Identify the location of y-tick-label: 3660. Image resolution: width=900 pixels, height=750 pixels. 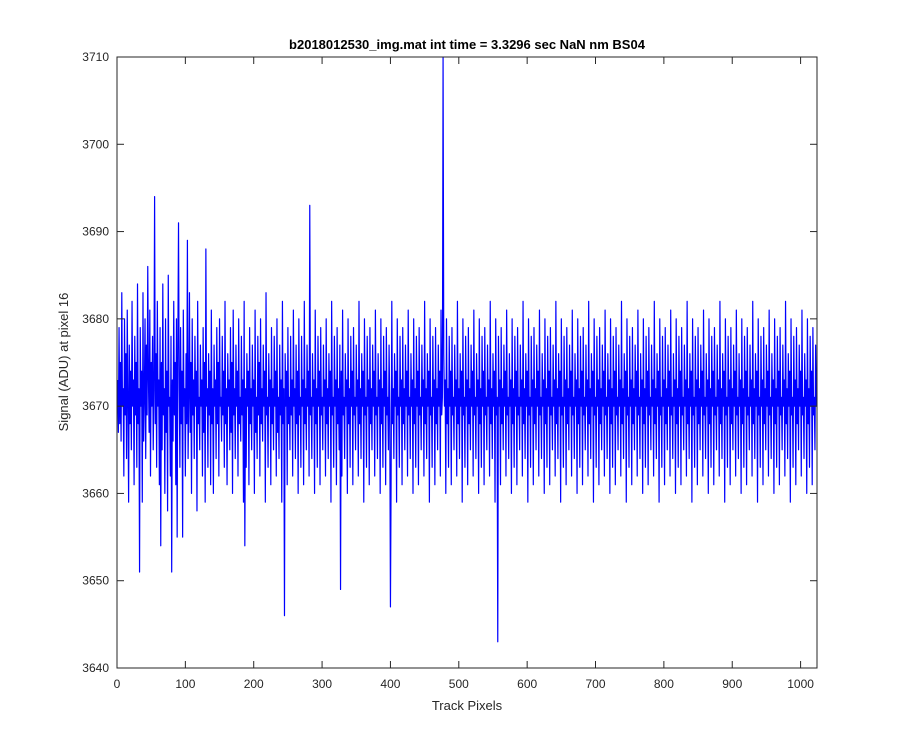
(95, 493).